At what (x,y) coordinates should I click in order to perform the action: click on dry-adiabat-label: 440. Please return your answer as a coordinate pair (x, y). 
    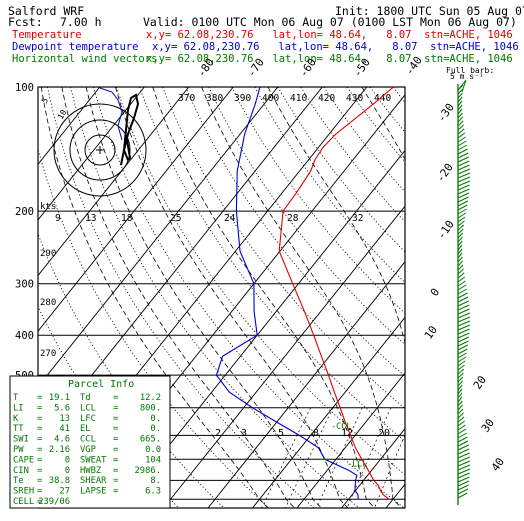
    Looking at the image, I should click on (382, 98).